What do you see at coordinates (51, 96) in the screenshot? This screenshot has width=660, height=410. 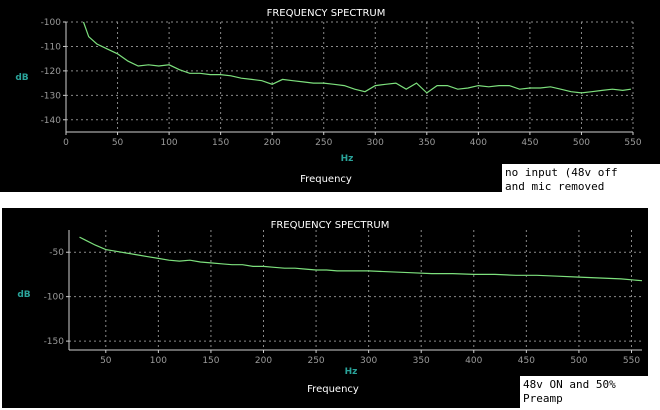 I see `y-tick-label: -130` at bounding box center [51, 96].